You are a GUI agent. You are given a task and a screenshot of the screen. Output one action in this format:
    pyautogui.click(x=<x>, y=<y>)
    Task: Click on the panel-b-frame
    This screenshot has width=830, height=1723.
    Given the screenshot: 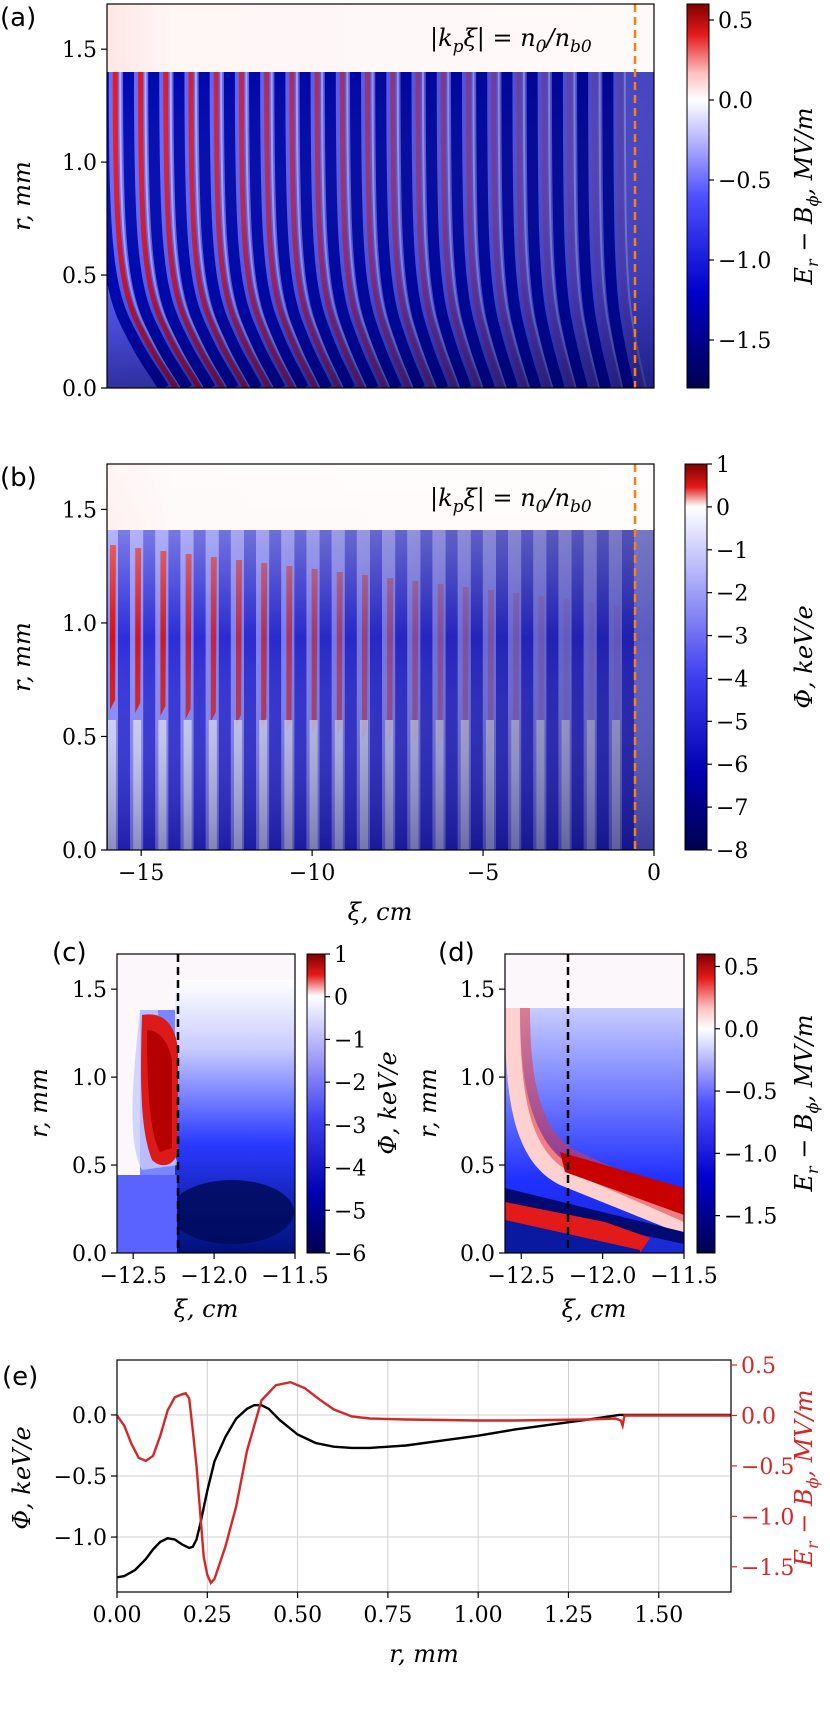 What is the action you would take?
    pyautogui.click(x=380, y=657)
    